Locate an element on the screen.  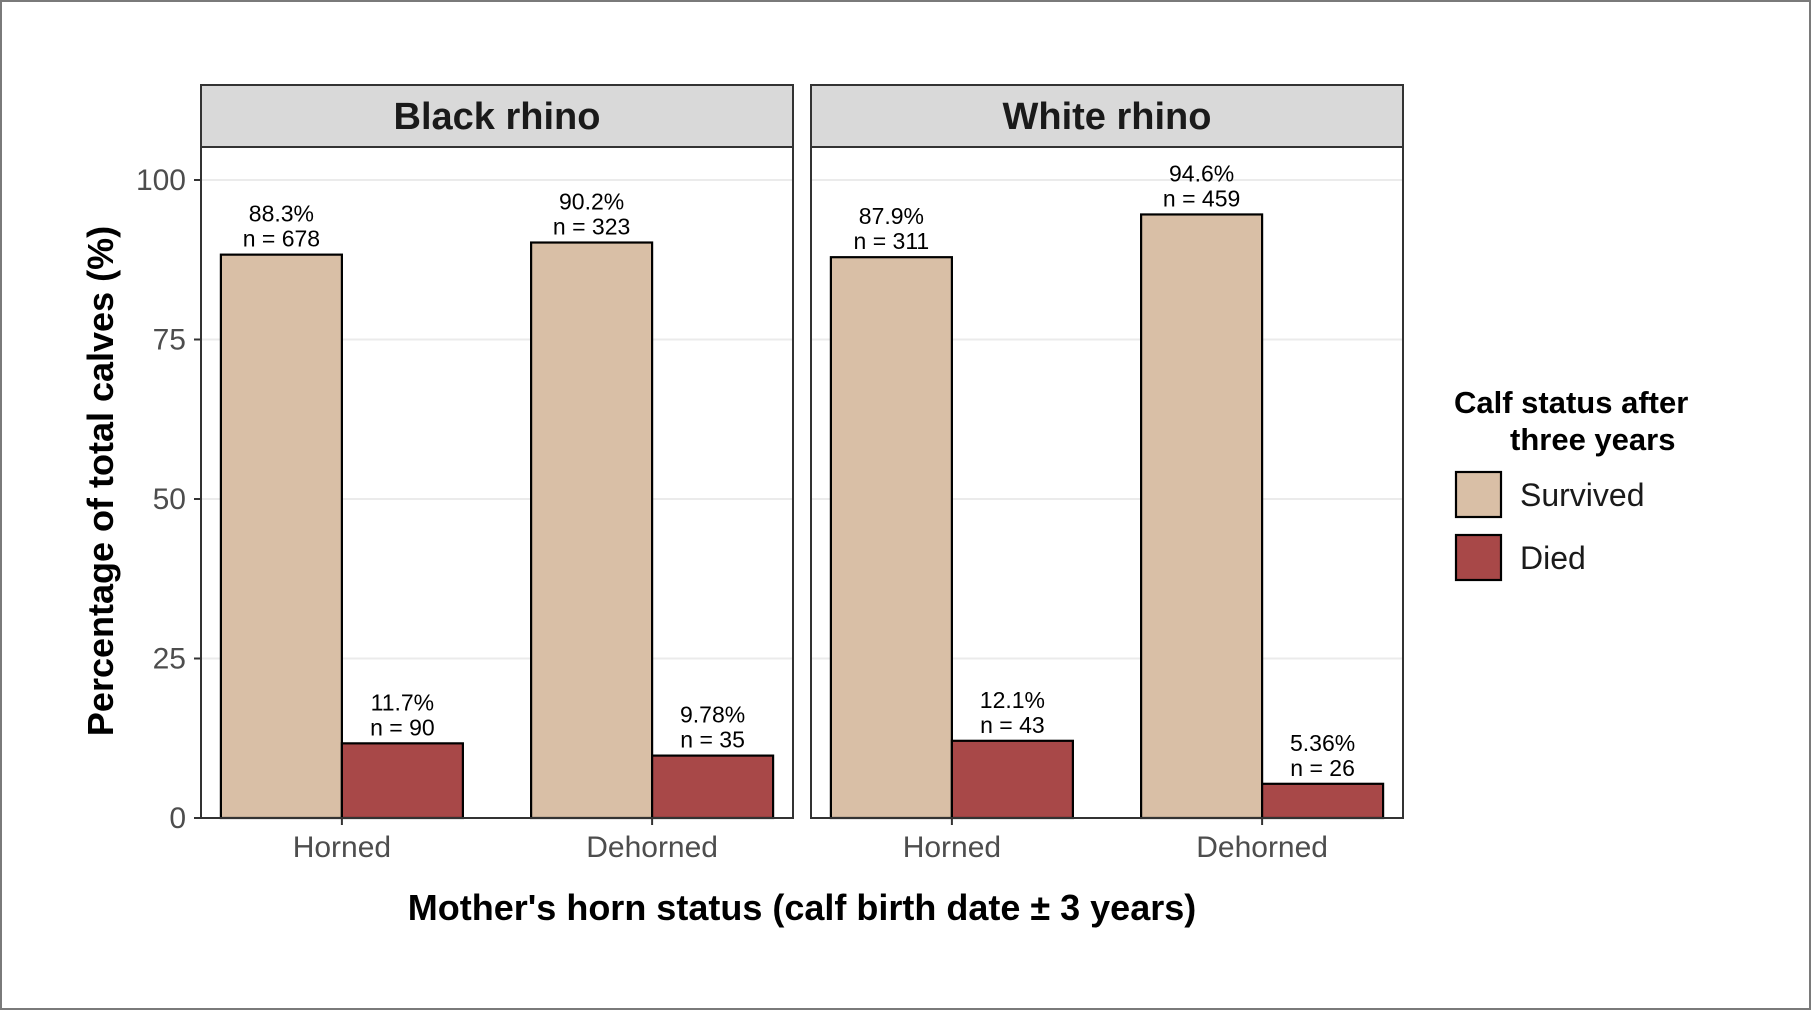
bar-count-label: n = 26 is located at coordinates (1322, 768).